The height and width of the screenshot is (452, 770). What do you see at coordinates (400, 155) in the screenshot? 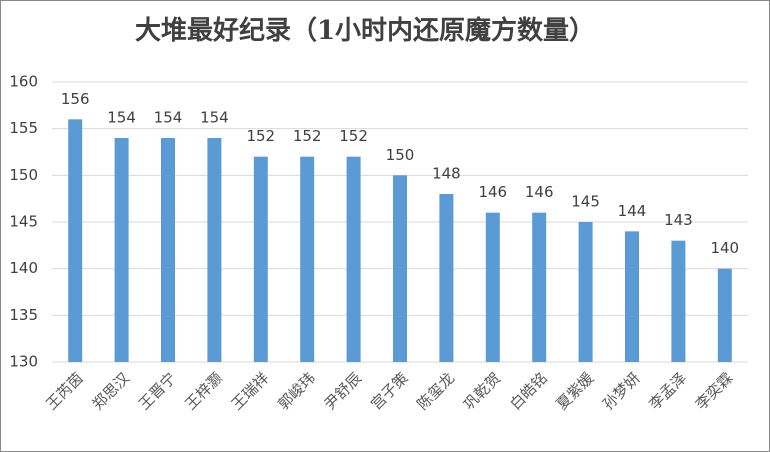
I see `data-label: 150` at bounding box center [400, 155].